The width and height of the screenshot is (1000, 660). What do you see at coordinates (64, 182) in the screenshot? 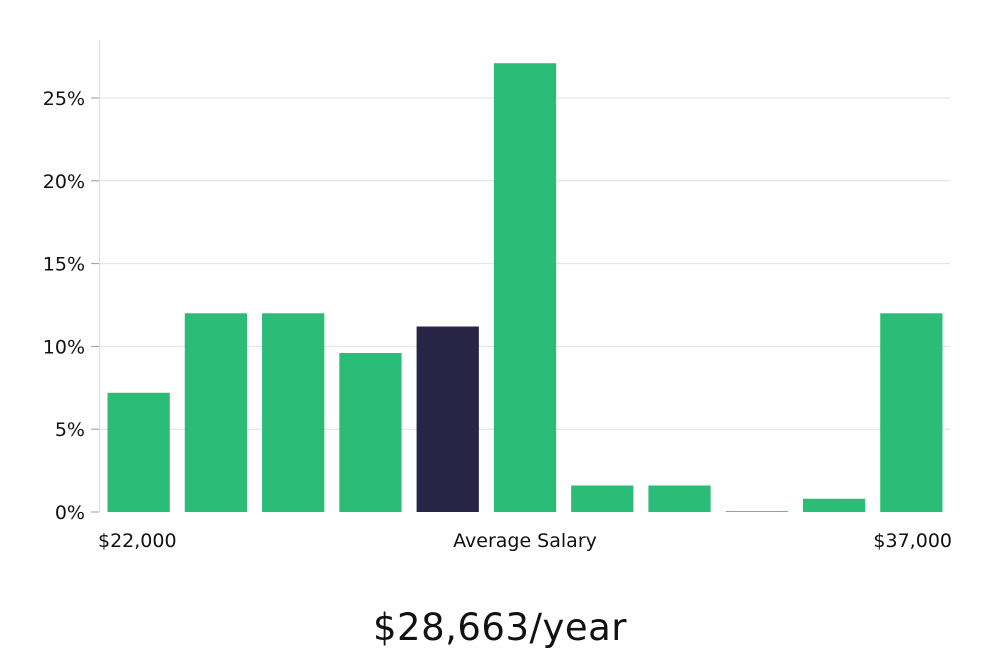
I see `y-tick-label: 20%` at bounding box center [64, 182].